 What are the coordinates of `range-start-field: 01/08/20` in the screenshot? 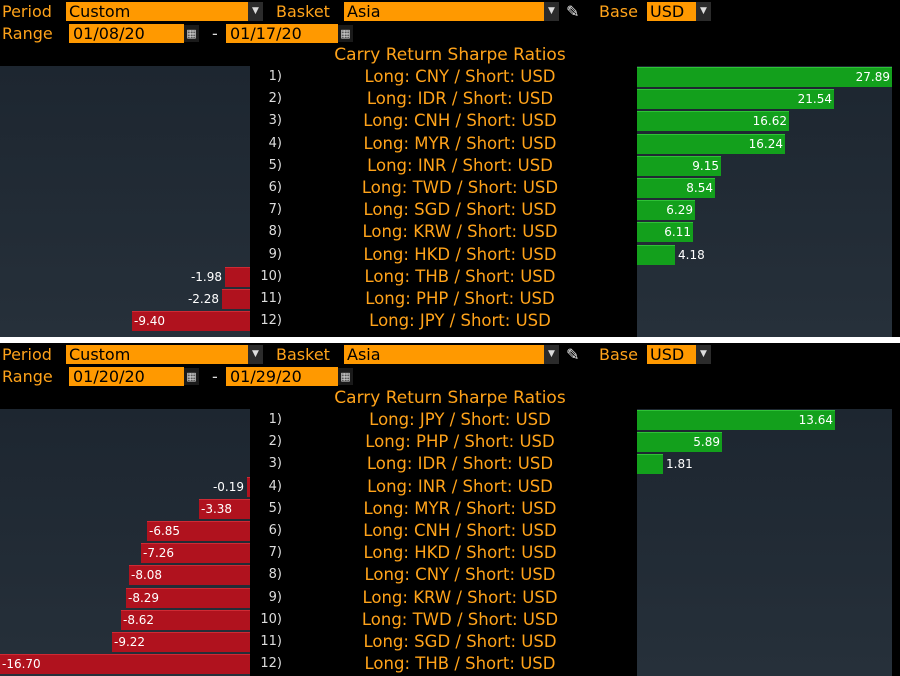 It's located at (126, 33).